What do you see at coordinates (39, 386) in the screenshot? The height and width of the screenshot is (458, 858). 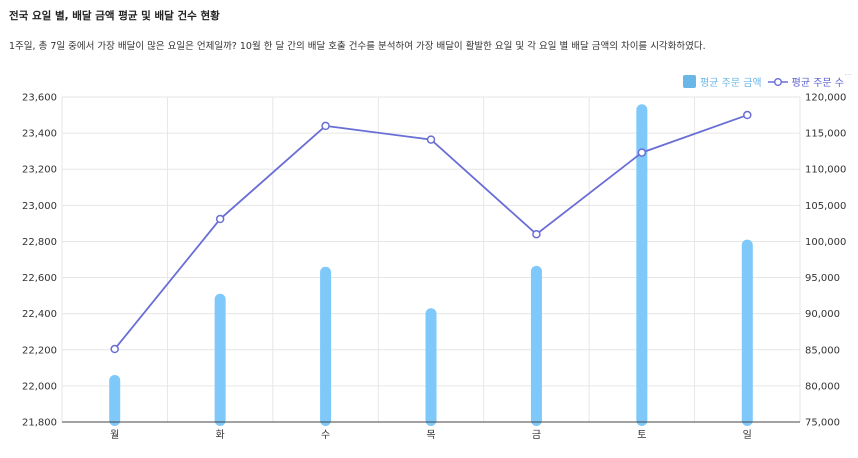 I see `y-left-tick-label: 22,000` at bounding box center [39, 386].